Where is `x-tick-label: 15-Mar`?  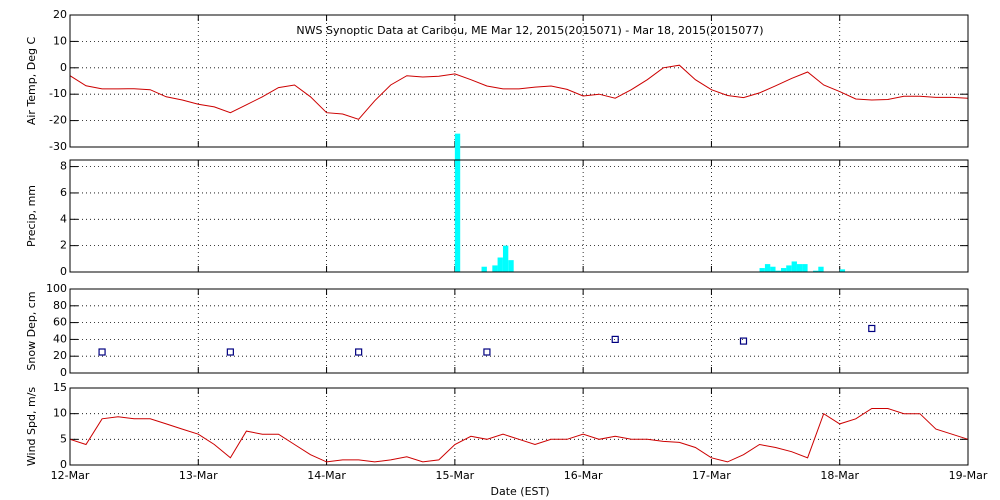 x-tick-label: 15-Mar is located at coordinates (454, 475).